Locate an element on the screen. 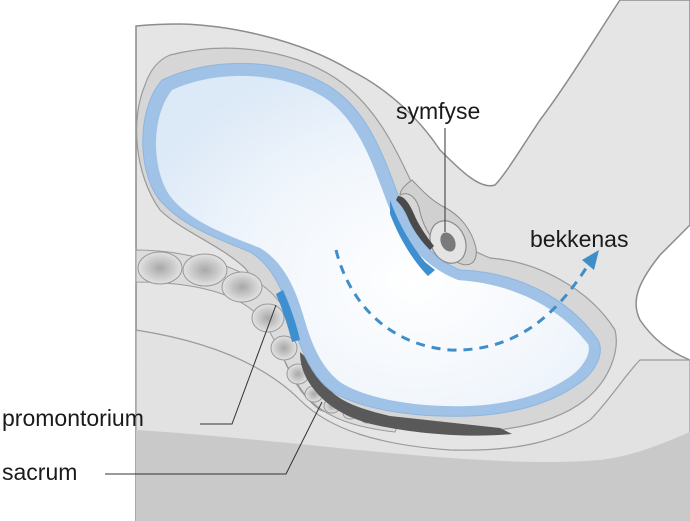  symphysis-label: symfyse is located at coordinates (438, 111).